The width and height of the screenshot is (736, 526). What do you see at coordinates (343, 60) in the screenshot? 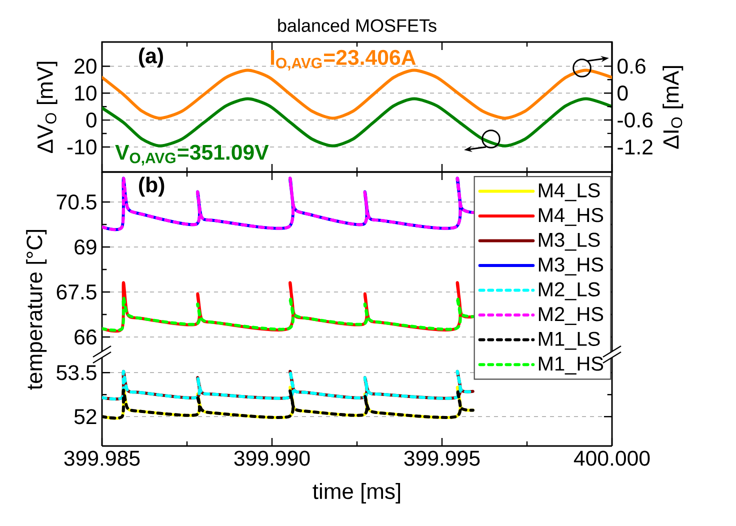
I see `annotation: I$_{O,AVG}$=23.406A` at bounding box center [343, 60].